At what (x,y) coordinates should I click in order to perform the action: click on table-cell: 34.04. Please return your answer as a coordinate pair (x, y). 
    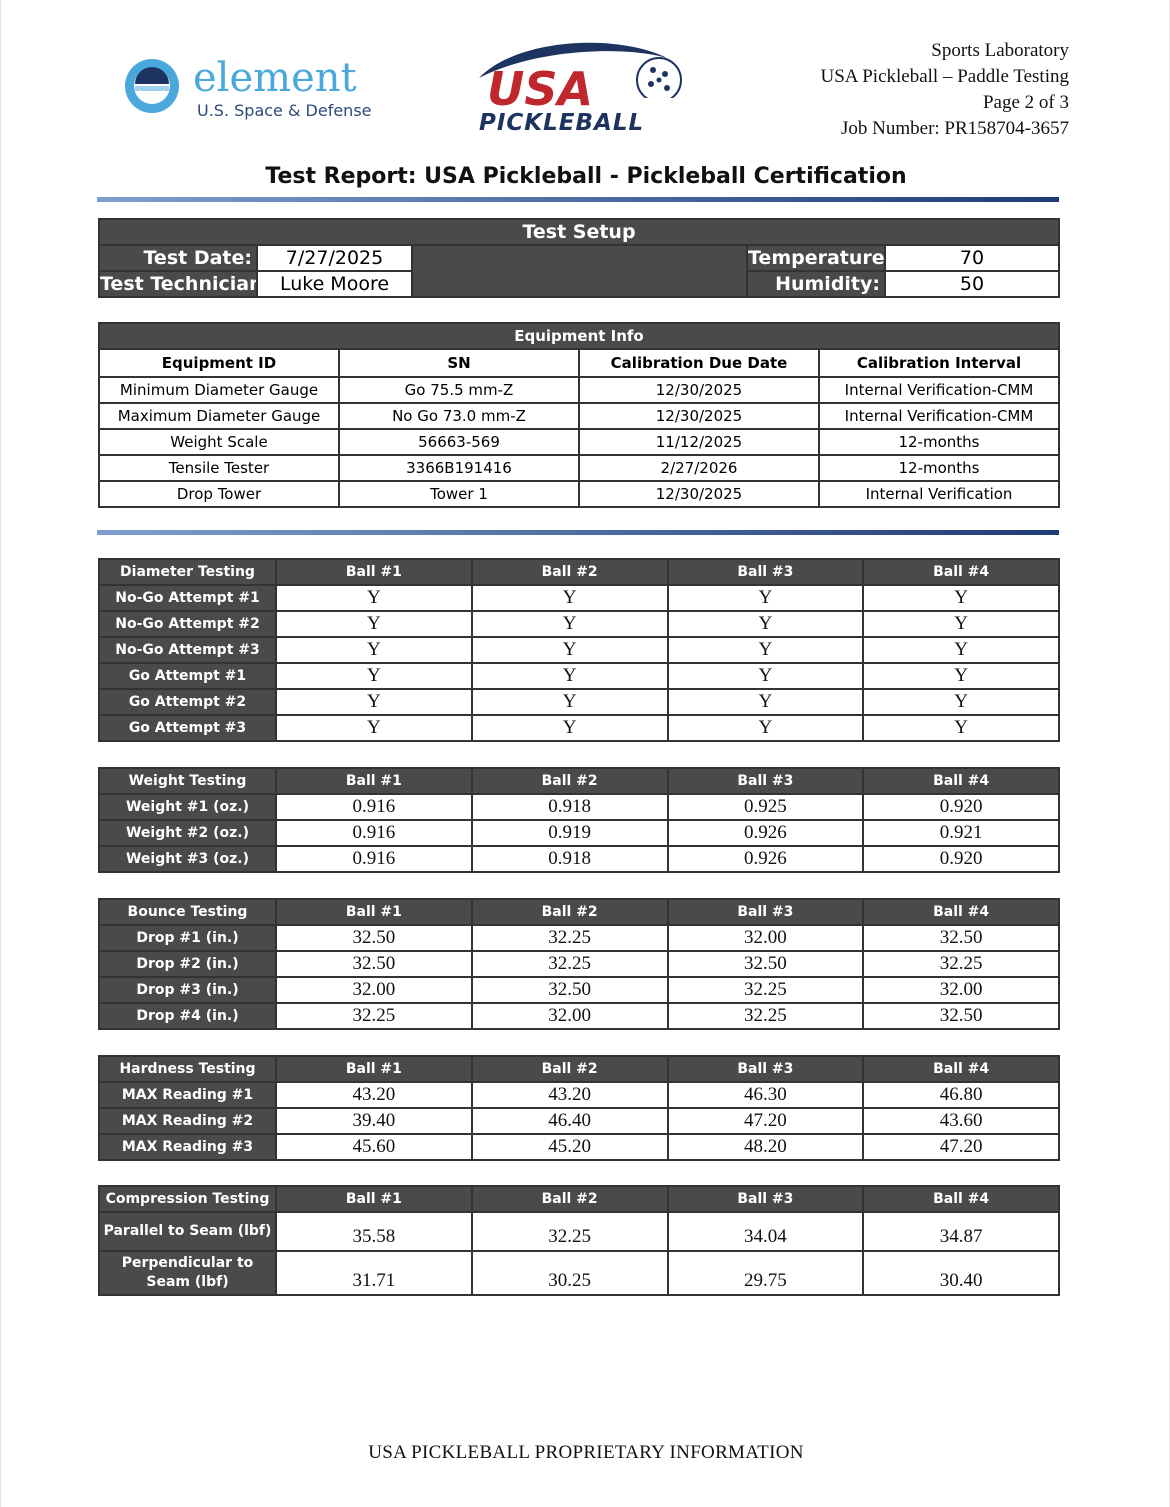
    Looking at the image, I should click on (765, 1231).